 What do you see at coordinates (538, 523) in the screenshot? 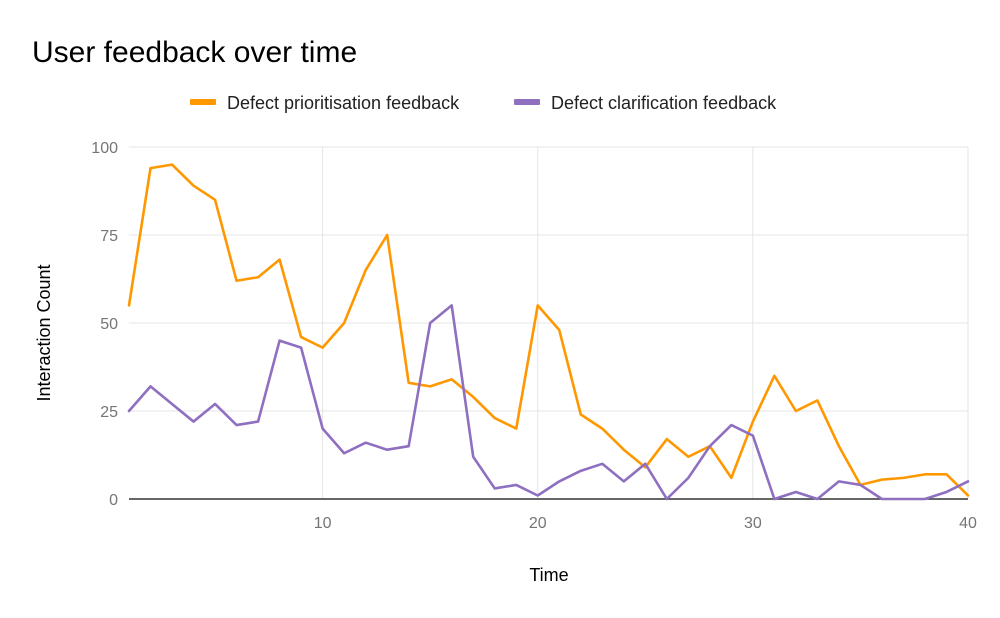
I see `x-tick-label: 20` at bounding box center [538, 523].